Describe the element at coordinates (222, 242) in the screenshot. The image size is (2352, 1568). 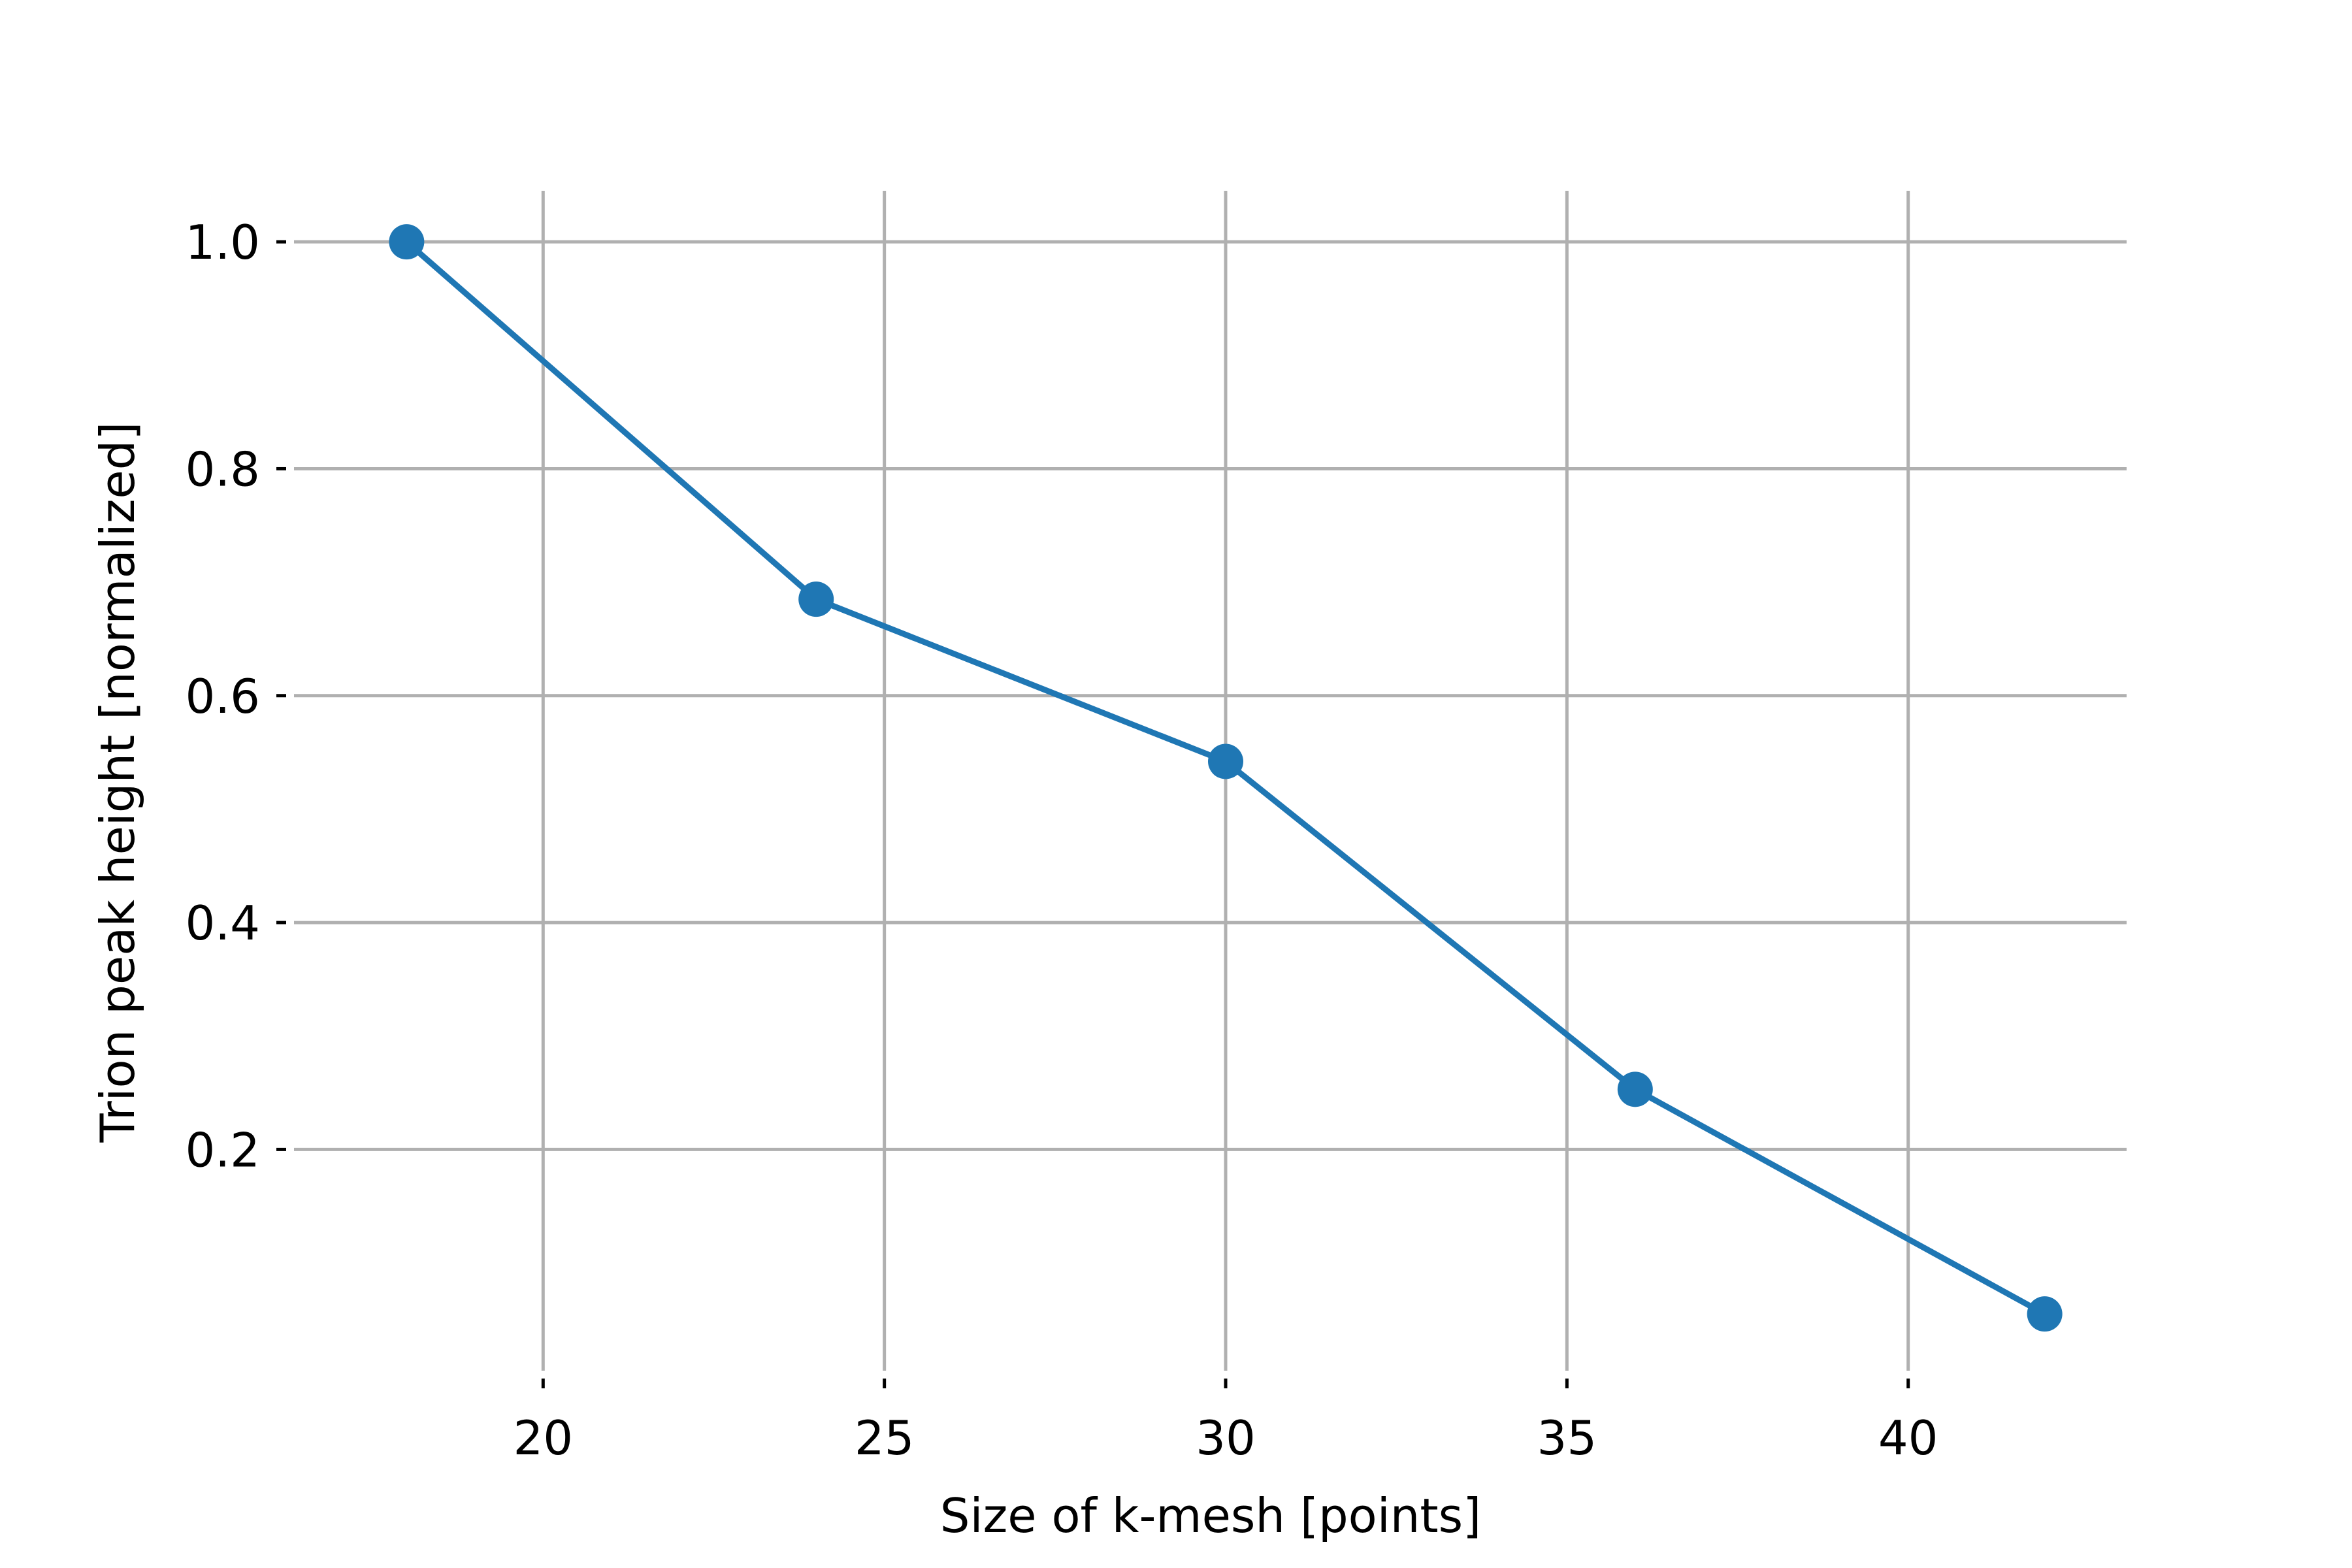
I see `y-tick-label: 1.0` at that location.